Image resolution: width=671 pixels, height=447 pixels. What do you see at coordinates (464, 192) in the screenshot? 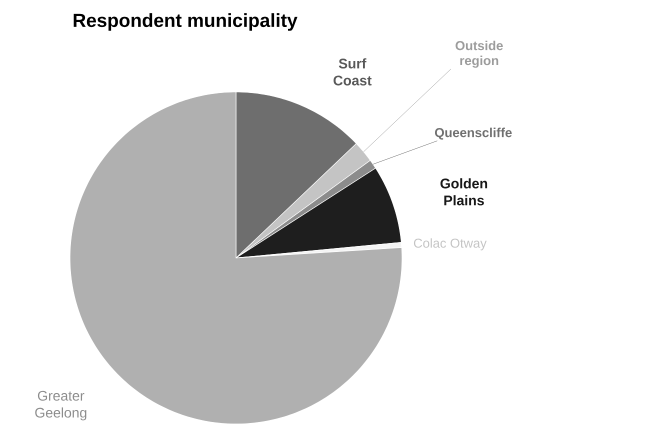
I see `slice-label: Golden Plains` at bounding box center [464, 192].